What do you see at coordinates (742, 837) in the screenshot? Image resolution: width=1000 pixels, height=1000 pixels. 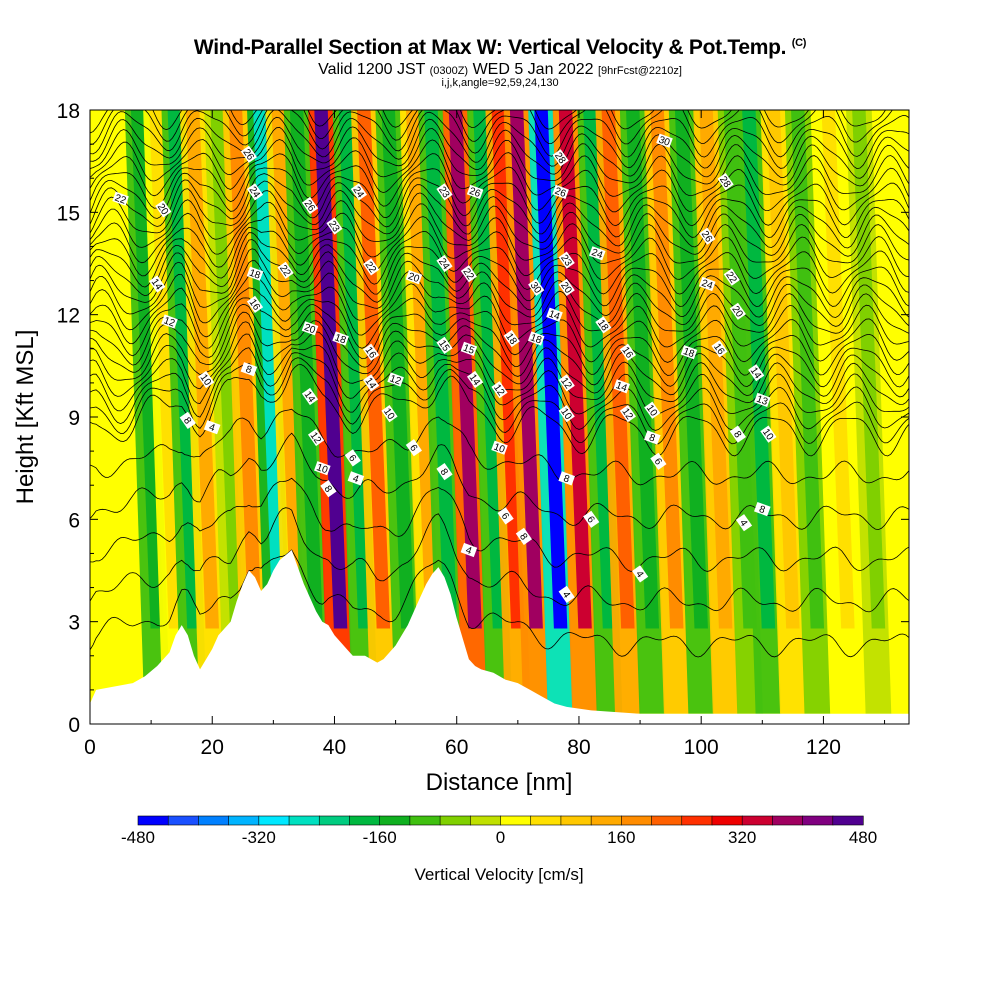 I see `colorbar-tick-label: 320` at bounding box center [742, 837].